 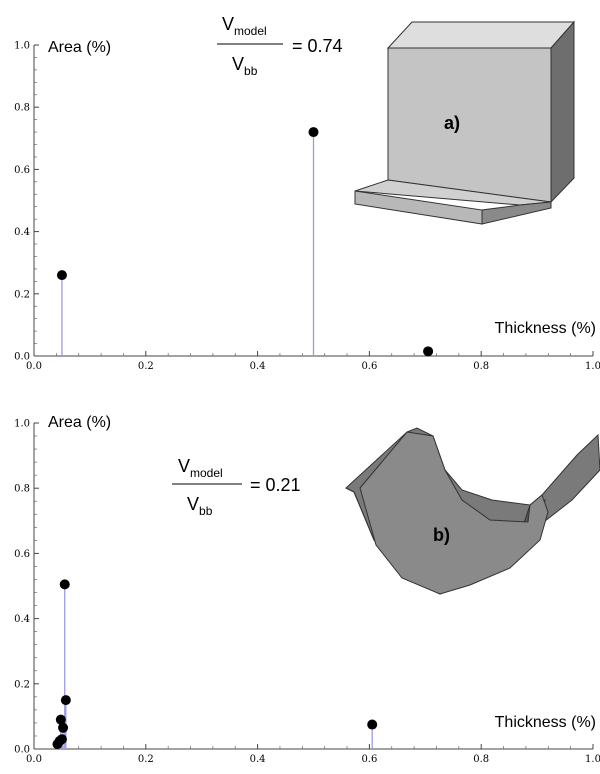 What do you see at coordinates (275, 485) in the screenshot?
I see `ratio-value: = 0.21` at bounding box center [275, 485].